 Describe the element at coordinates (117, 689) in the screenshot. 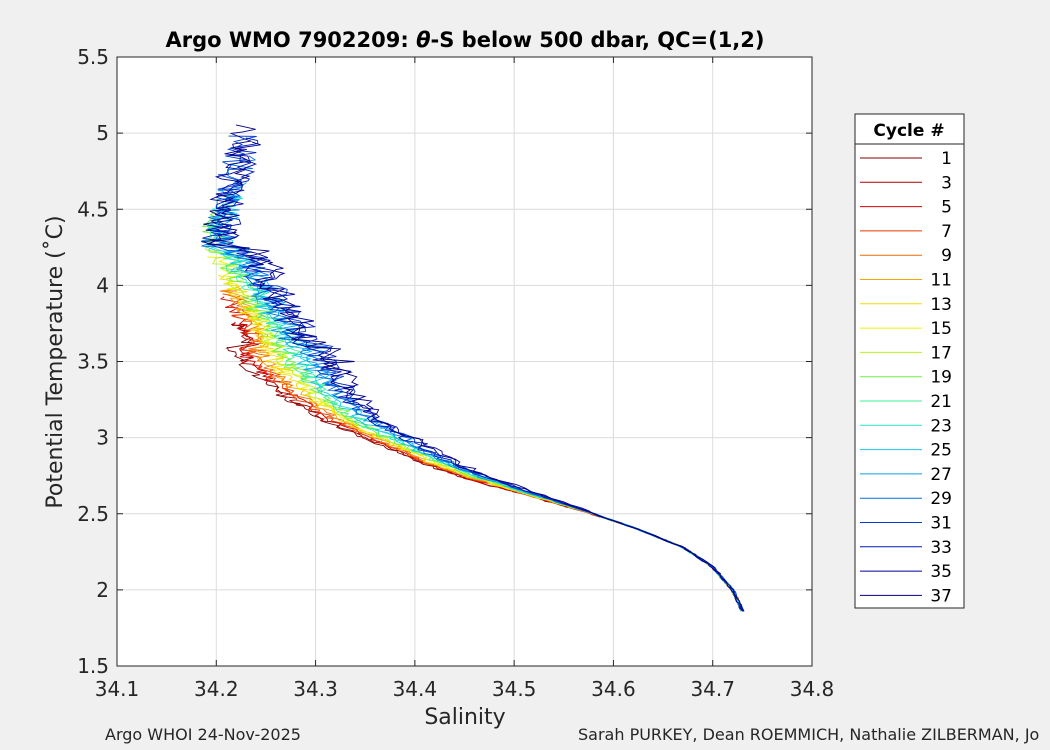

I see `x-tick-label: 34.1` at that location.